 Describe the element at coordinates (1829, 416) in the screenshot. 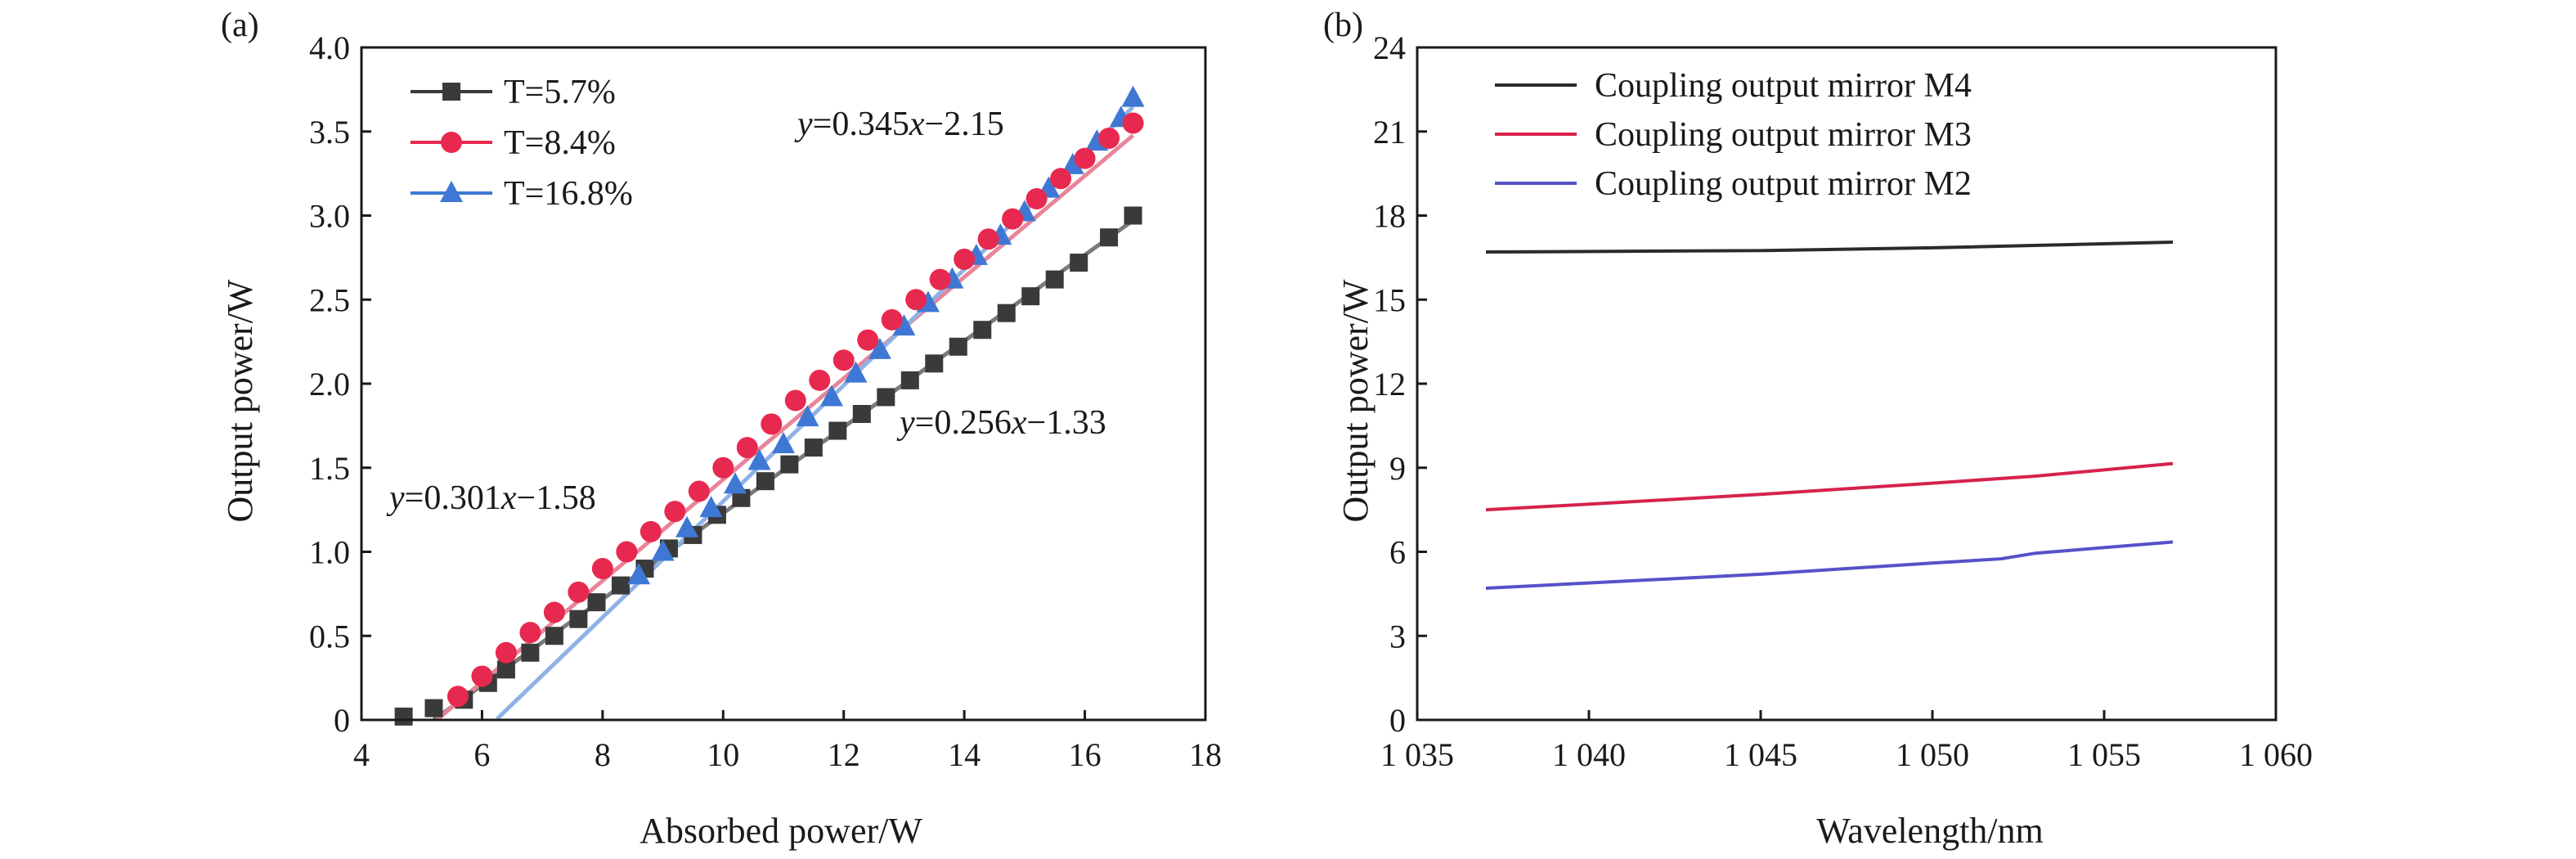

I see `panel-b-series-lines` at that location.